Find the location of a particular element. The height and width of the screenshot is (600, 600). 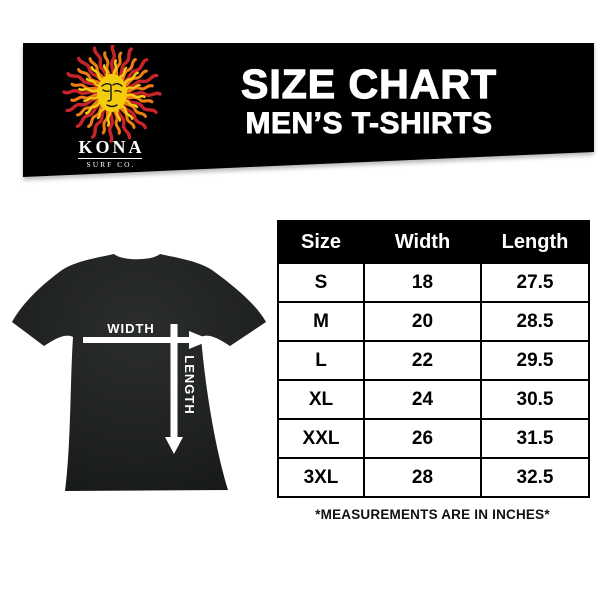

length-arrow-shaft is located at coordinates (174, 380).